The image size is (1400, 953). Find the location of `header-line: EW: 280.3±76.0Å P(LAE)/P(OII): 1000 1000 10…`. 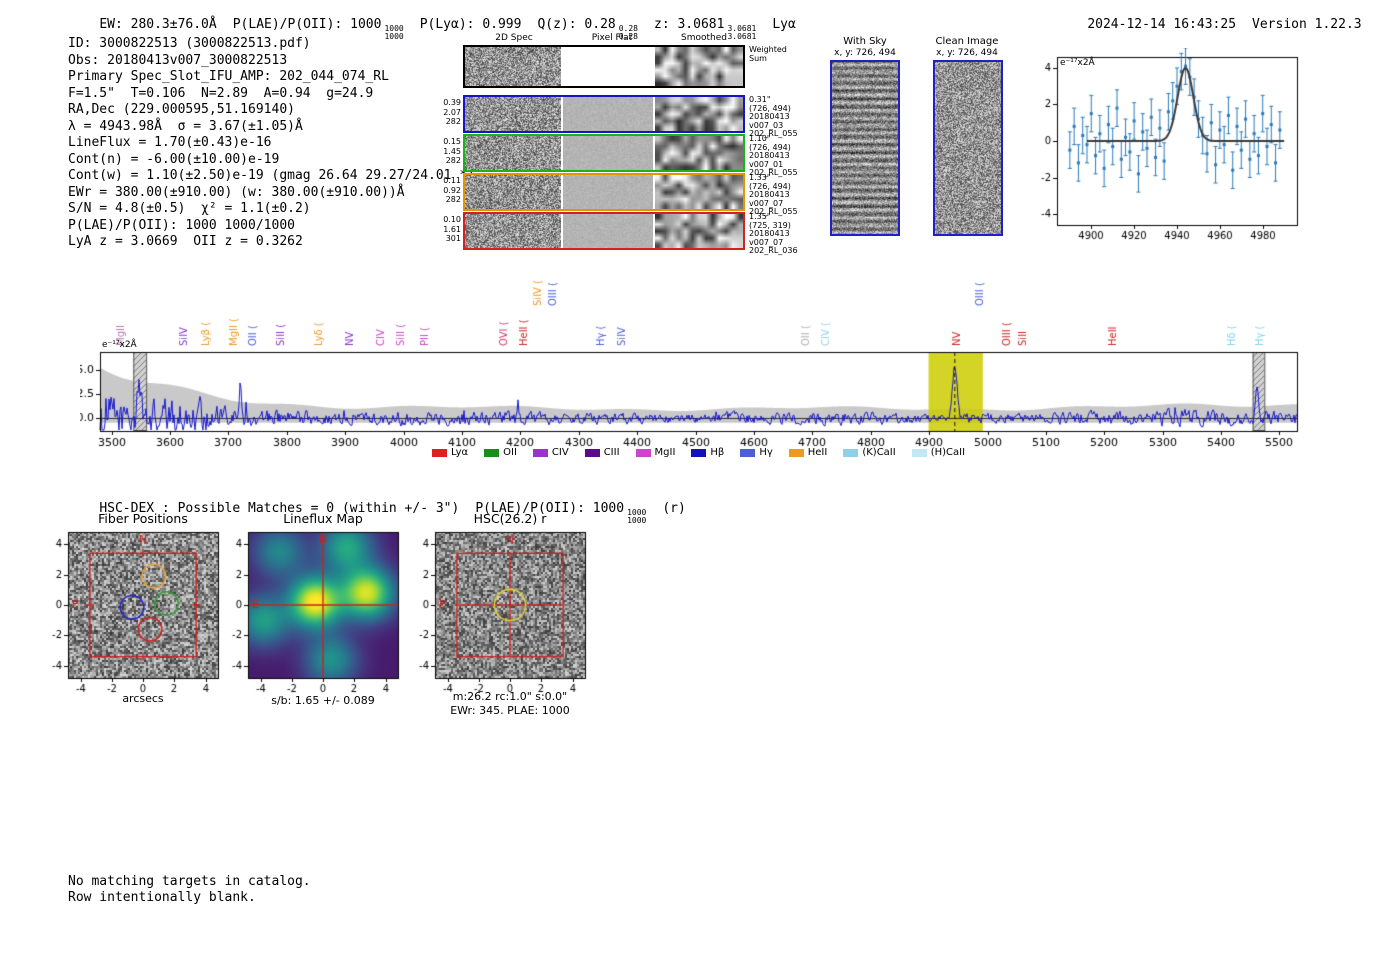

header-line: EW: 280.3±76.0Å P(LAE)/P(OII): 1000 1000 10… is located at coordinates (432, 29).